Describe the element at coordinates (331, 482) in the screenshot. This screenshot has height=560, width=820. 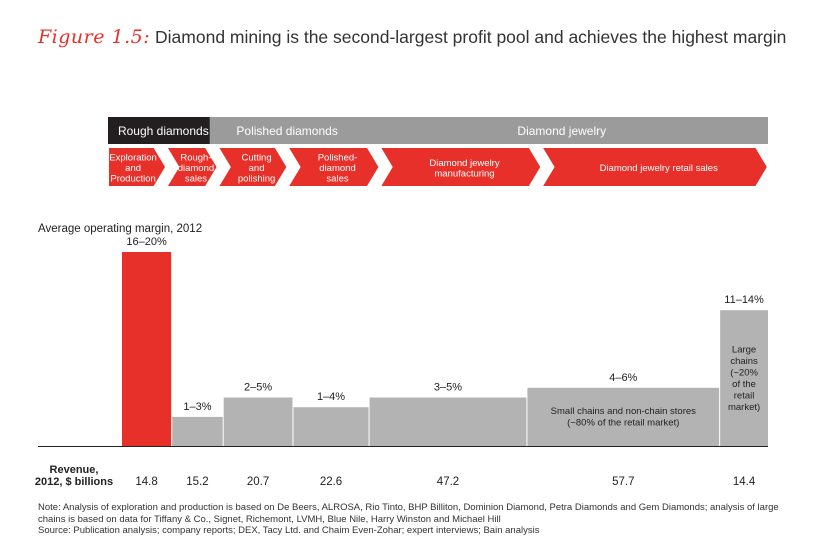
I see `revenue-value: 22.6` at that location.